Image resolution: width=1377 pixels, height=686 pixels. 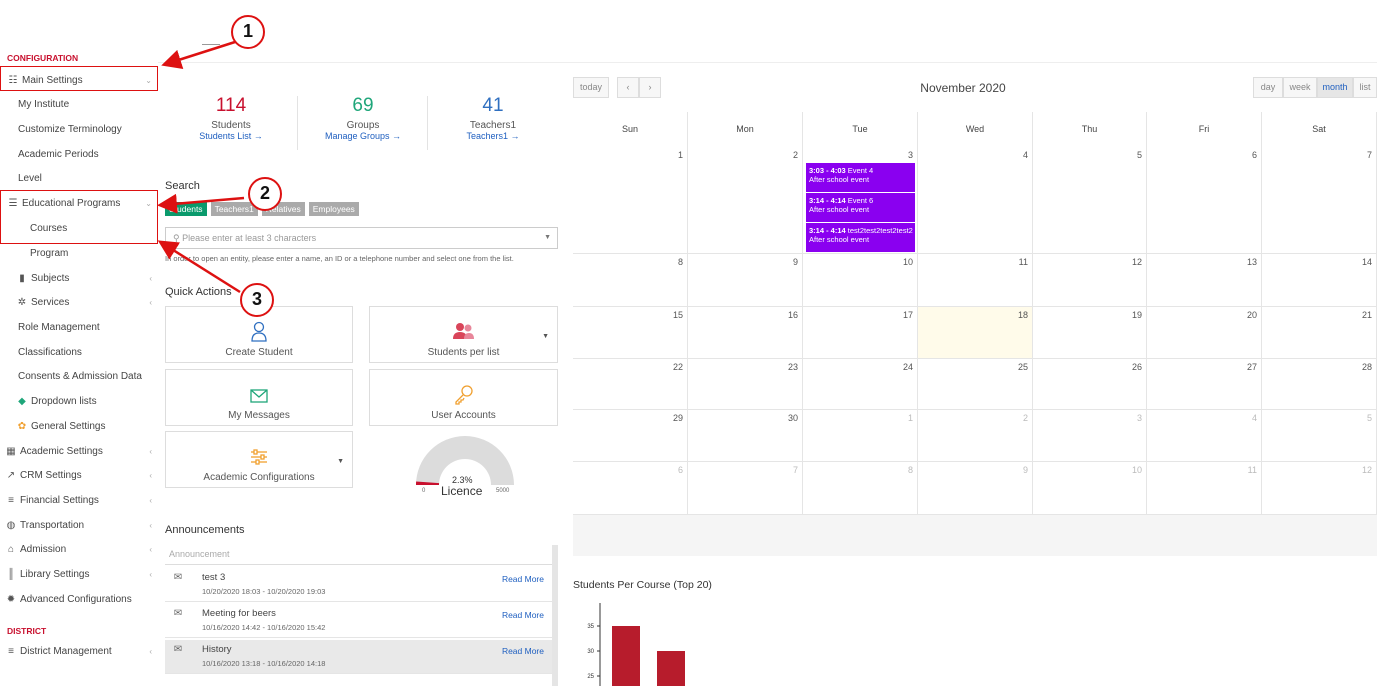 I want to click on chevron-left-icon: ‹, so click(x=150, y=500).